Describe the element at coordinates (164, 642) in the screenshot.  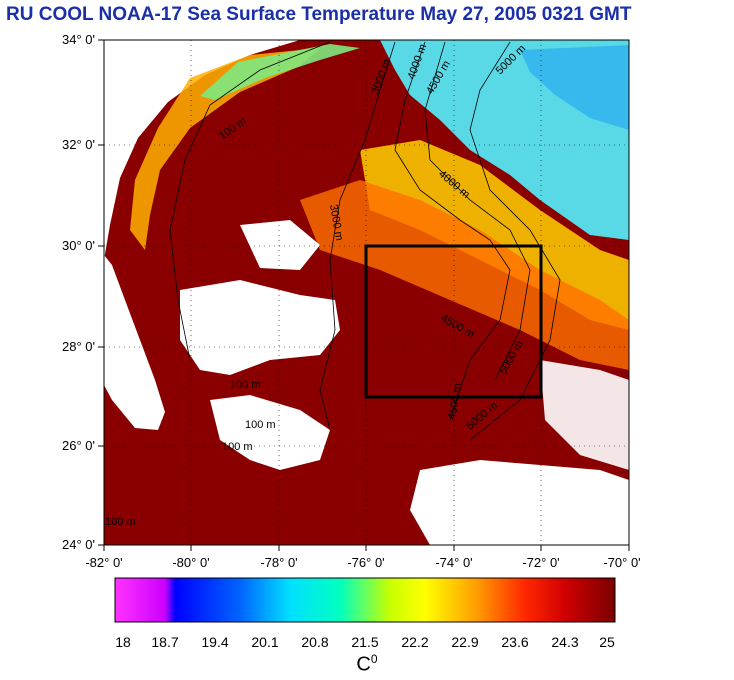
I see `colorbar-tick-label: 18.7` at that location.